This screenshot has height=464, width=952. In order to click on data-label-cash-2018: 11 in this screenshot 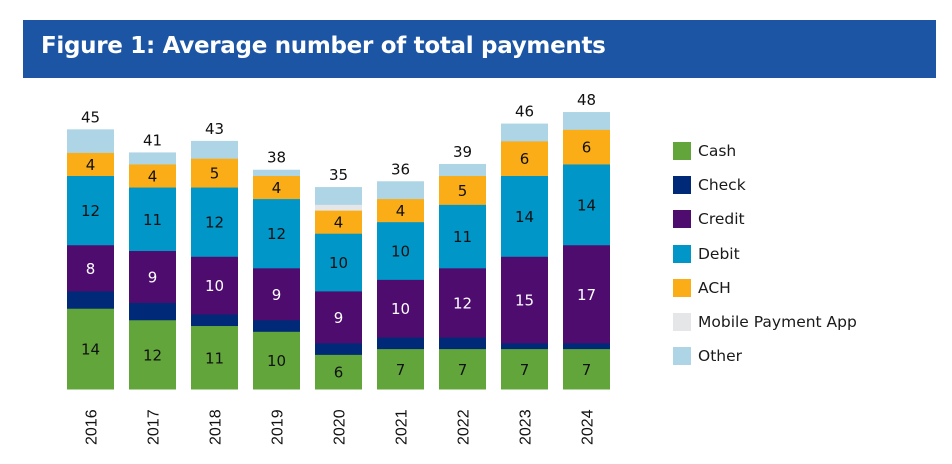, I will do `click(214, 358)`.